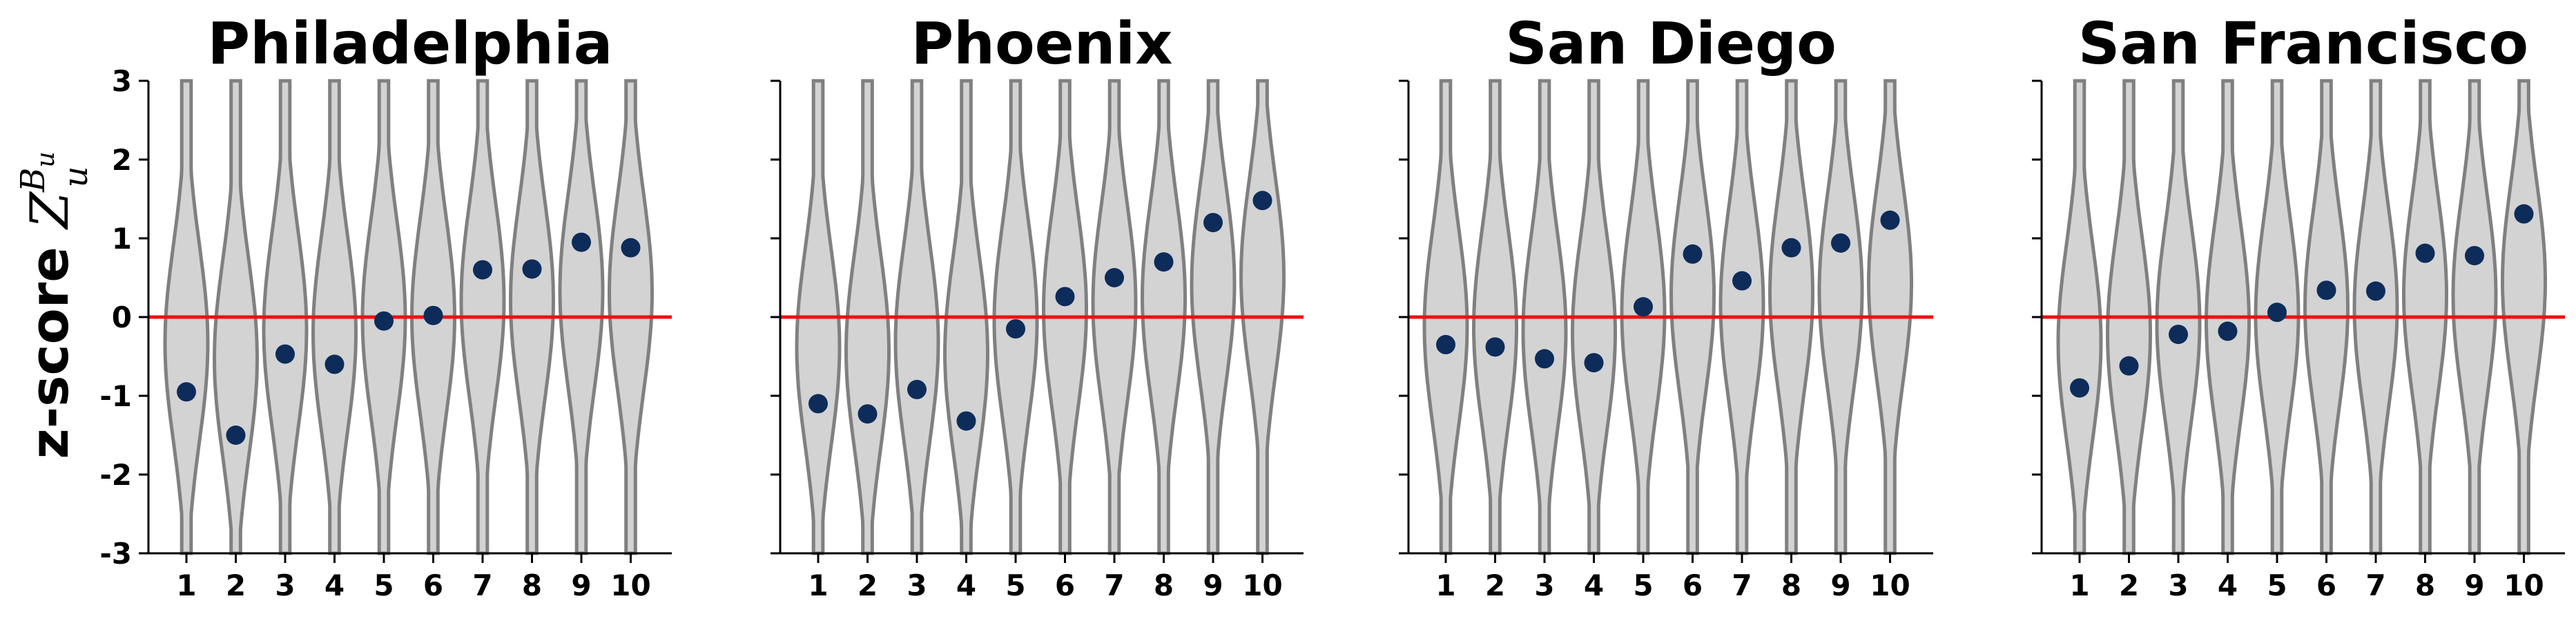  Describe the element at coordinates (122, 81) in the screenshot. I see `y-tick-label: 3` at that location.